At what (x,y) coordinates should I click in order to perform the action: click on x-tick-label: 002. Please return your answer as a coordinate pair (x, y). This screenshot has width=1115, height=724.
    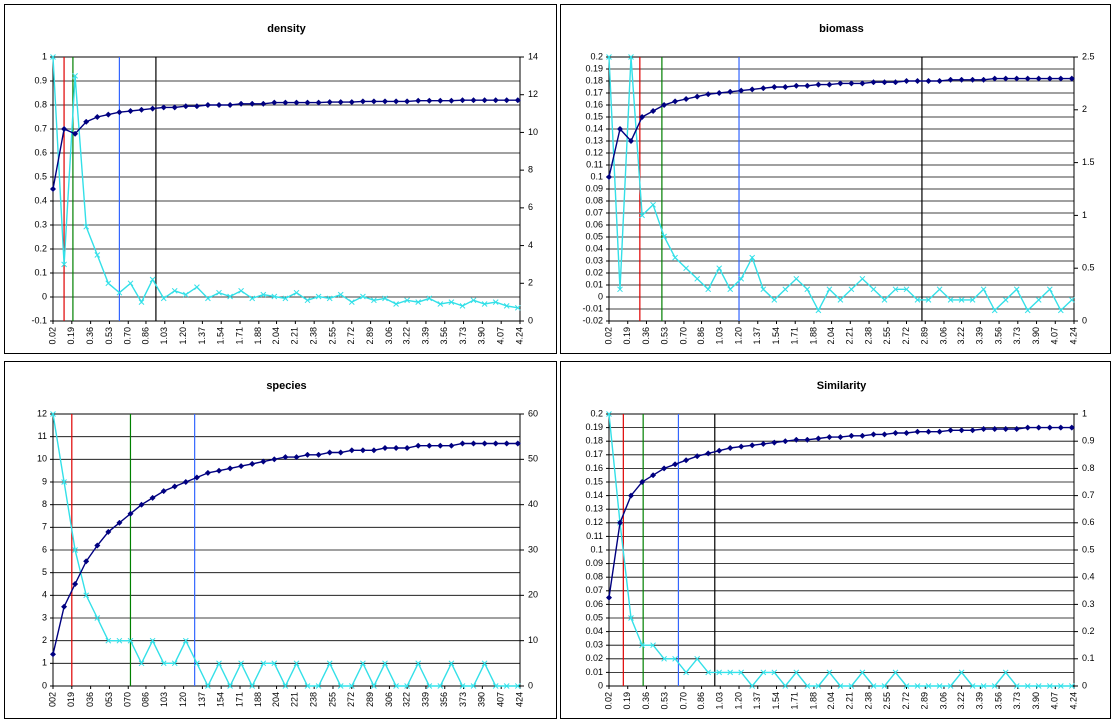
    Looking at the image, I should click on (52, 699).